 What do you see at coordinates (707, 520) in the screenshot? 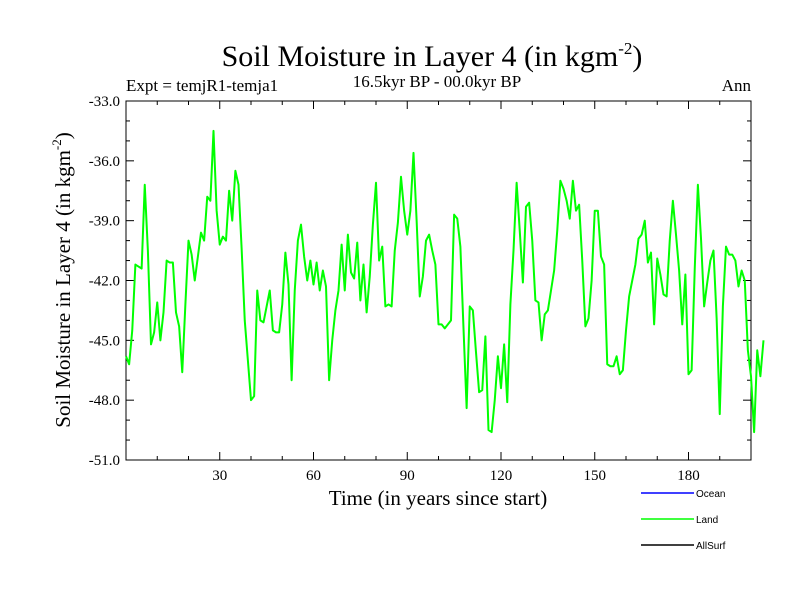
I see `legend-label-land: Land` at bounding box center [707, 520].